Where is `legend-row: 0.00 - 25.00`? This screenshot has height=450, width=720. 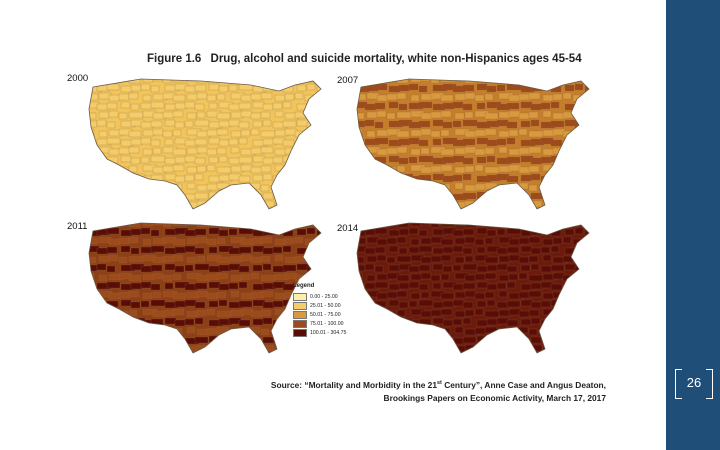 legend-row: 0.00 - 25.00 is located at coordinates (334, 296).